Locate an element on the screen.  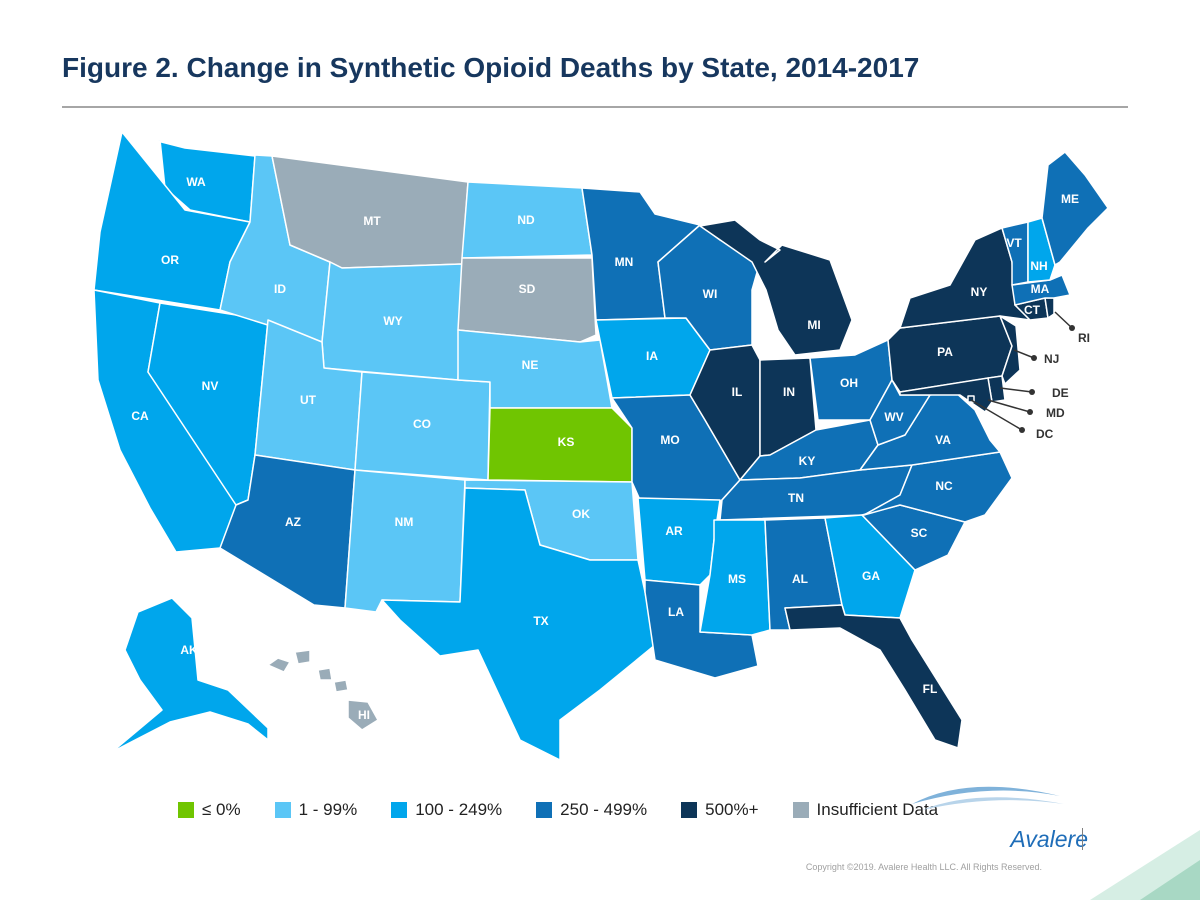
svg-text: SD is located at coordinates (527, 289).